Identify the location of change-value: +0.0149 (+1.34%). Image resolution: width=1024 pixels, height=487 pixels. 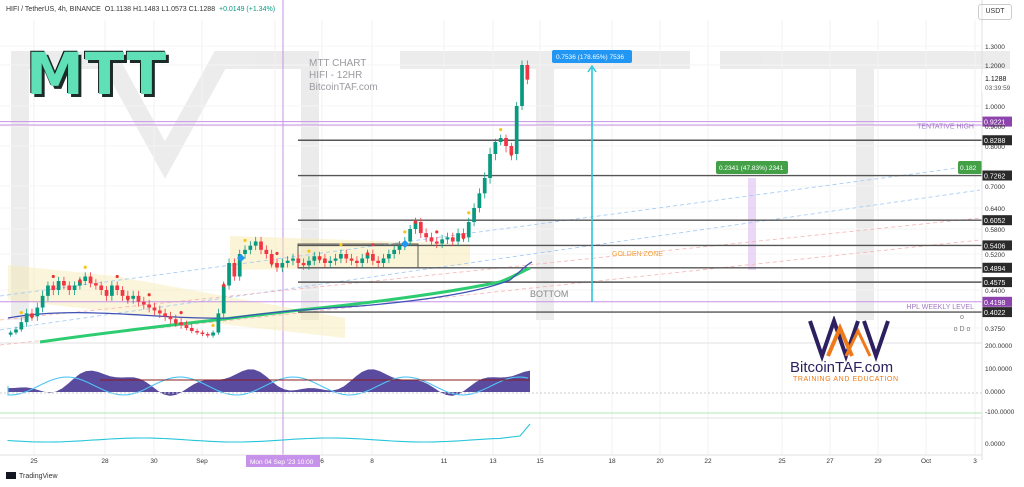
(247, 9).